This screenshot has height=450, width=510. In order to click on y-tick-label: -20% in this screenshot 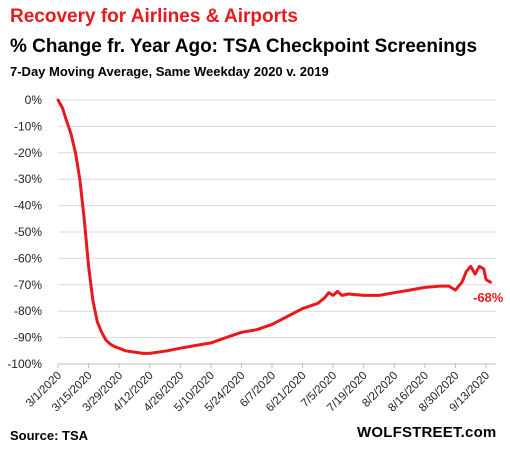, I will do `click(28, 153)`.